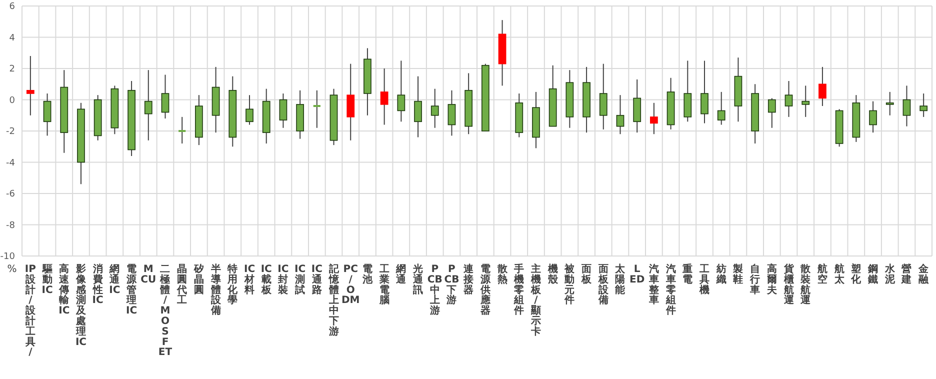  Describe the element at coordinates (316, 280) in the screenshot. I see `x-tick-label: IC通路` at that location.